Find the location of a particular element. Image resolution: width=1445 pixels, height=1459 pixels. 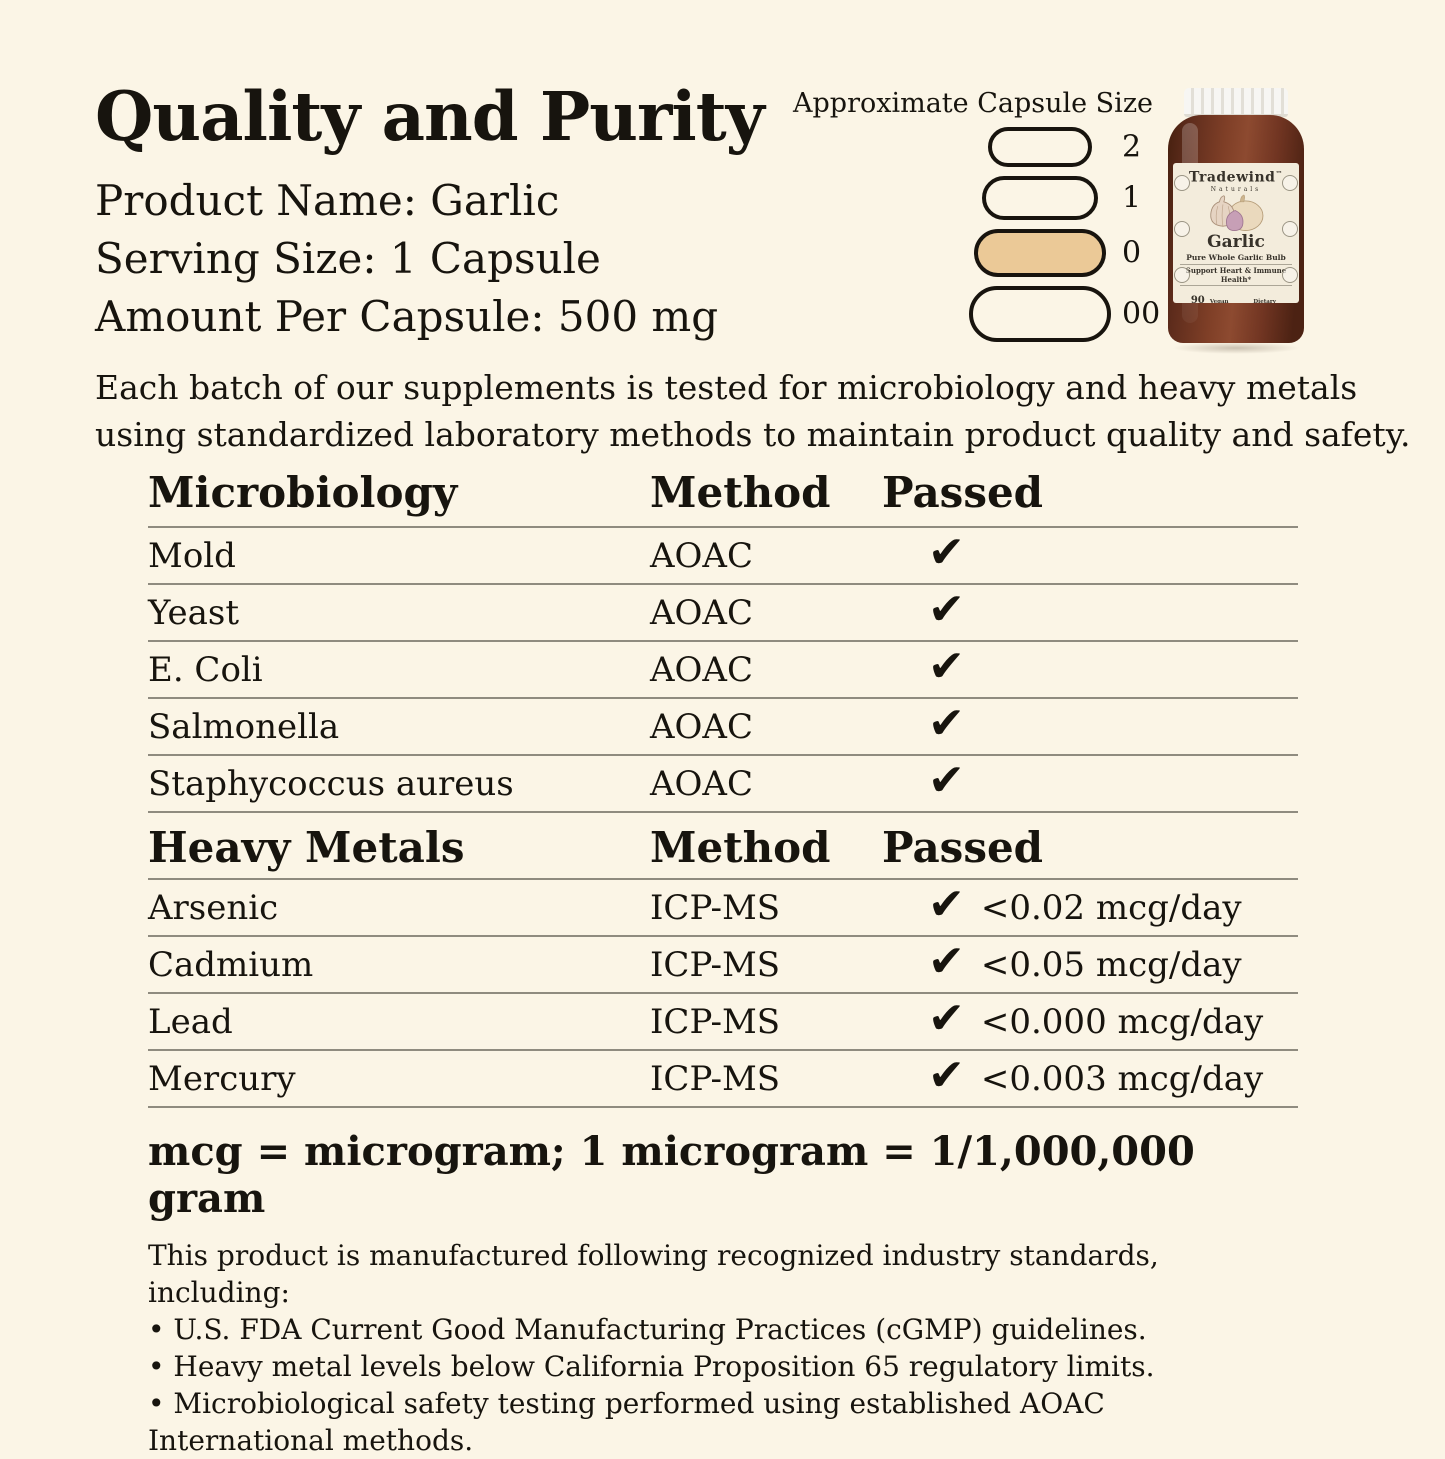

table-row: Staphycoccus aureus AOAC ✔ is located at coordinates (723, 784).